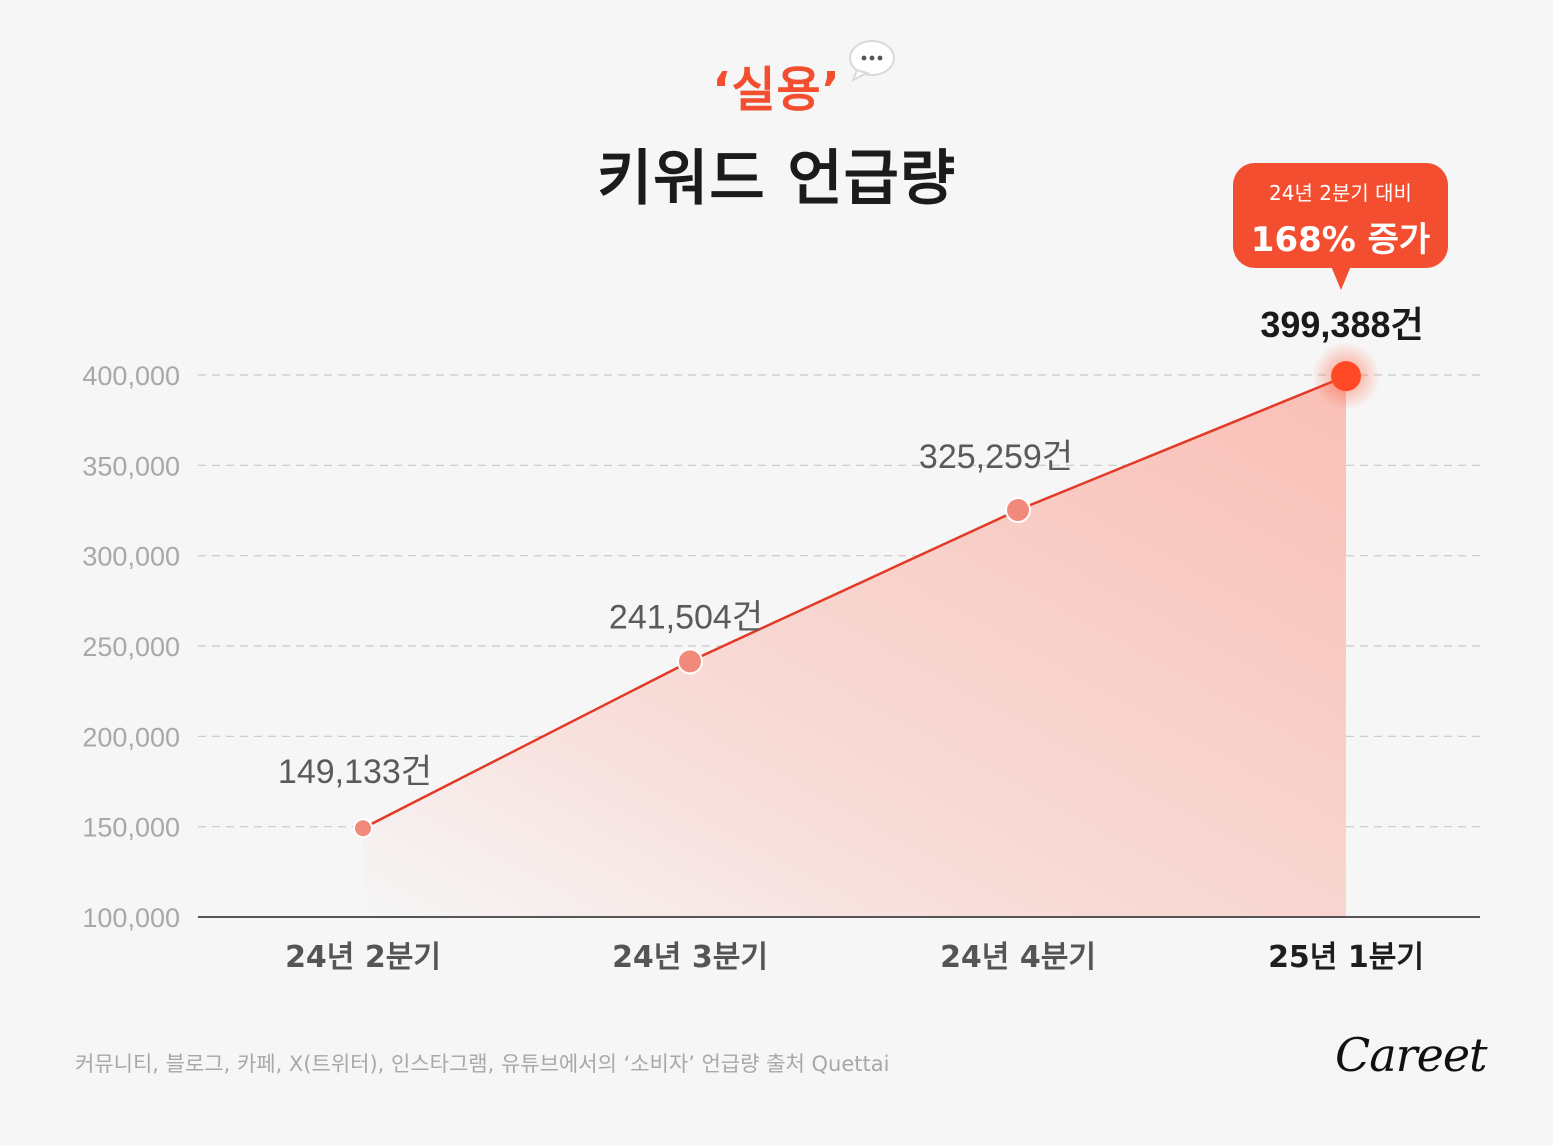  Describe the element at coordinates (1346, 376) in the screenshot. I see `data-point-highlight` at that location.